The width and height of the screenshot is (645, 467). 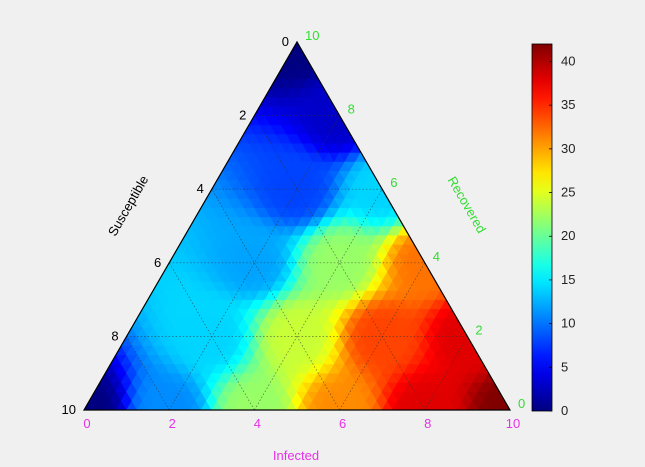 I want to click on infected-tick-label: 0, so click(x=86, y=423).